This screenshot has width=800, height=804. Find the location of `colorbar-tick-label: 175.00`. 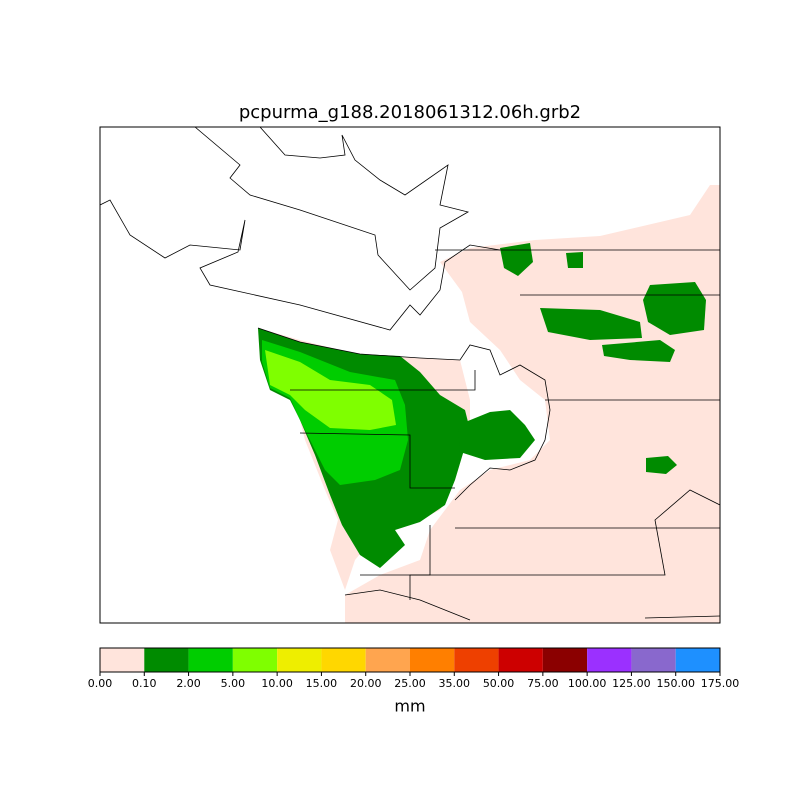

colorbar-tick-label: 175.00 is located at coordinates (720, 683).